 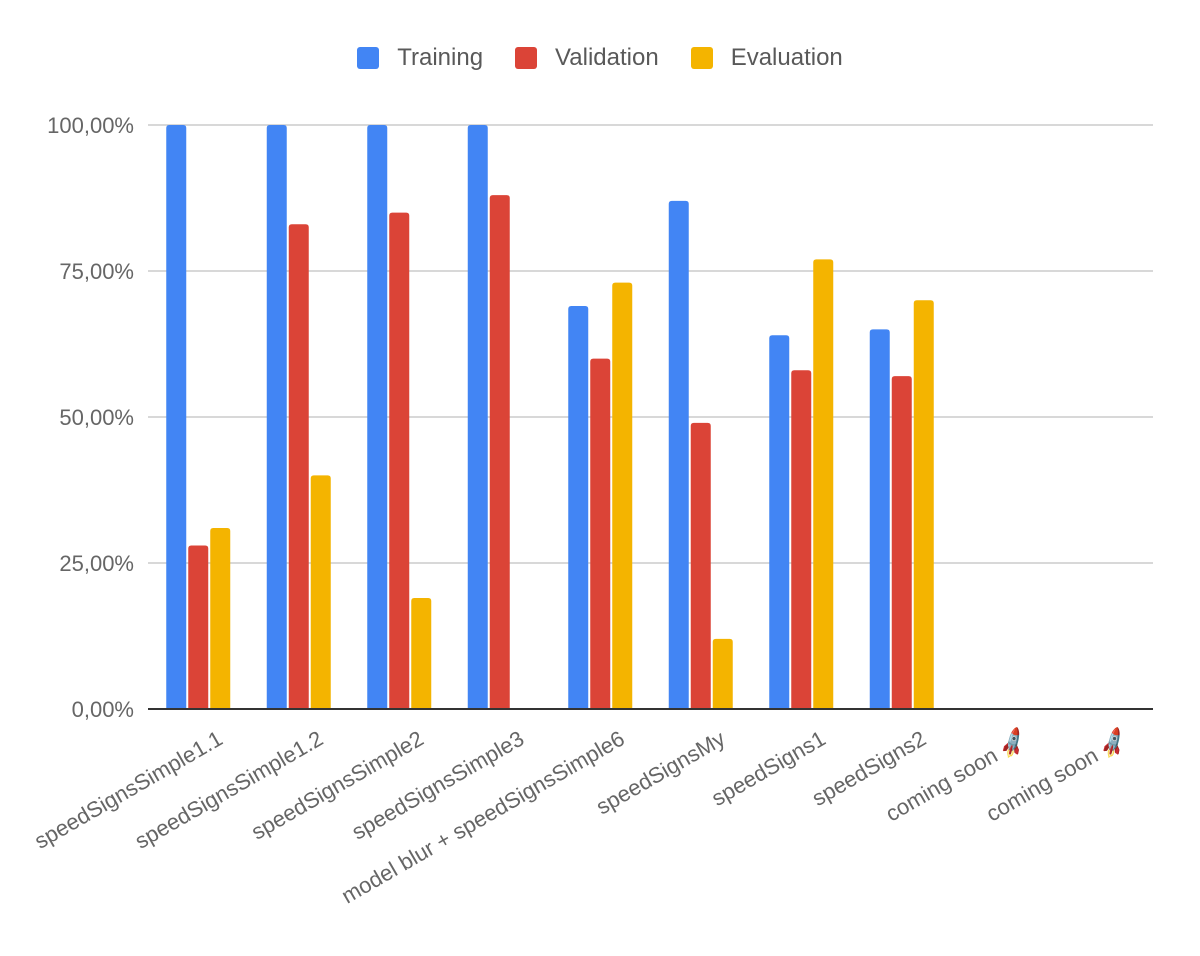 What do you see at coordinates (701, 58) in the screenshot?
I see `legend-swatch-evaluation` at bounding box center [701, 58].